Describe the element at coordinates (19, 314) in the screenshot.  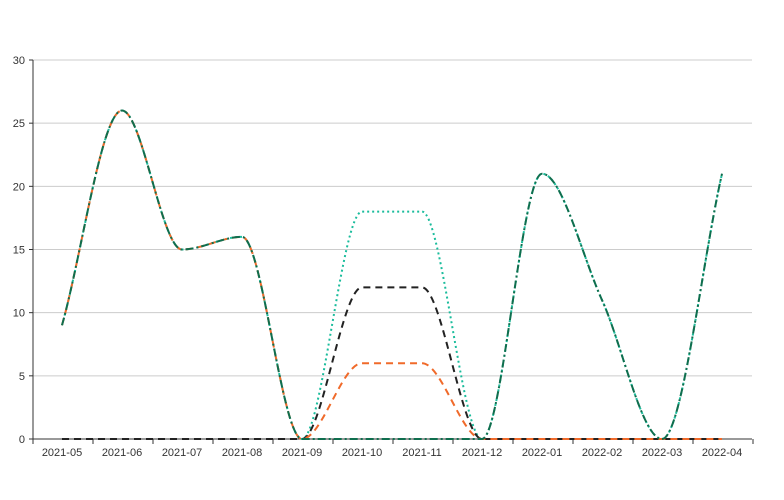
I see `y-tick-label: 10` at that location.